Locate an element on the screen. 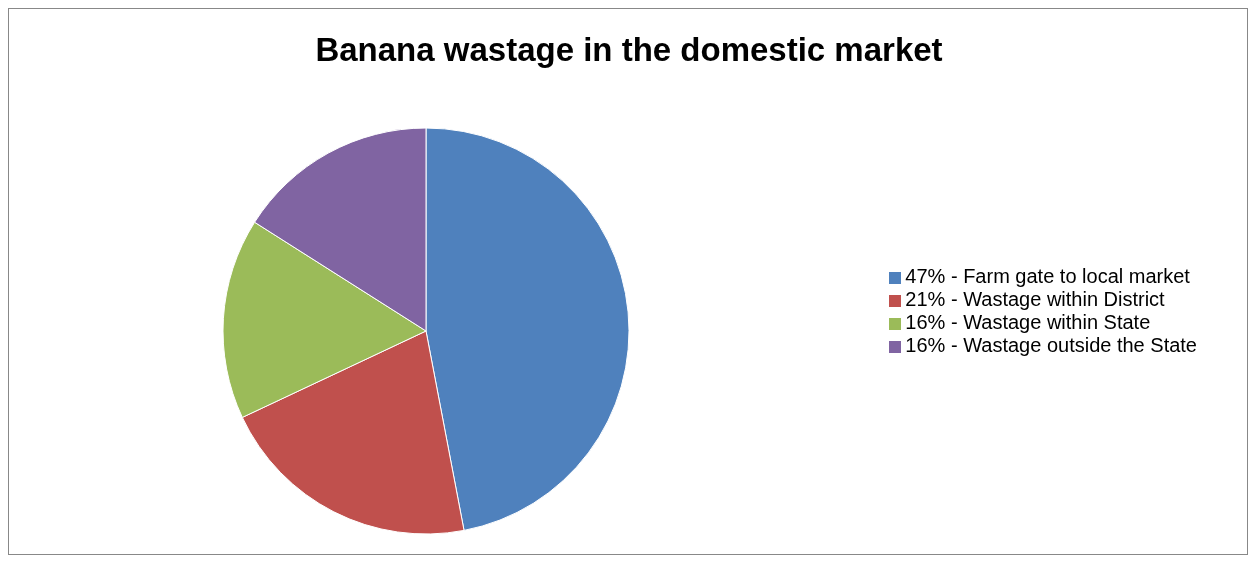  chart-title: Banana wastage in the domestic market is located at coordinates (629, 50).